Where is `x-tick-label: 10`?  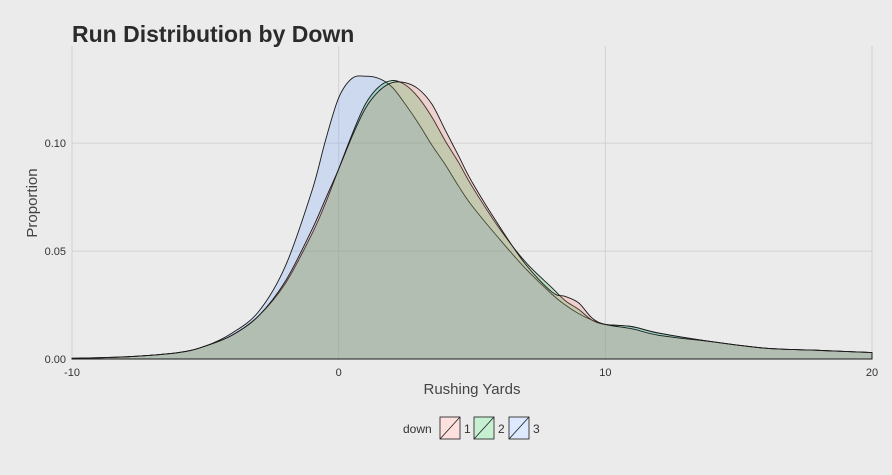 x-tick-label: 10 is located at coordinates (605, 373).